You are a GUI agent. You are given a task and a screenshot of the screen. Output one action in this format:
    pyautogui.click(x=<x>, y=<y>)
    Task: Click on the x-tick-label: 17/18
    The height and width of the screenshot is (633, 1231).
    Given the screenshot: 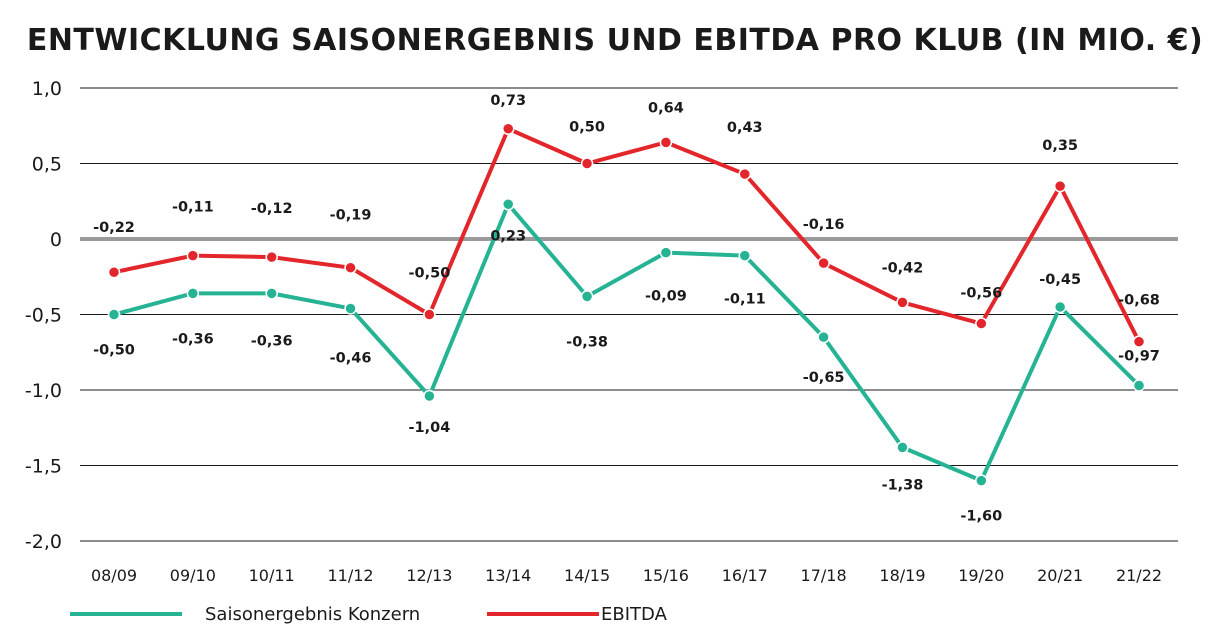 What is the action you would take?
    pyautogui.click(x=824, y=575)
    